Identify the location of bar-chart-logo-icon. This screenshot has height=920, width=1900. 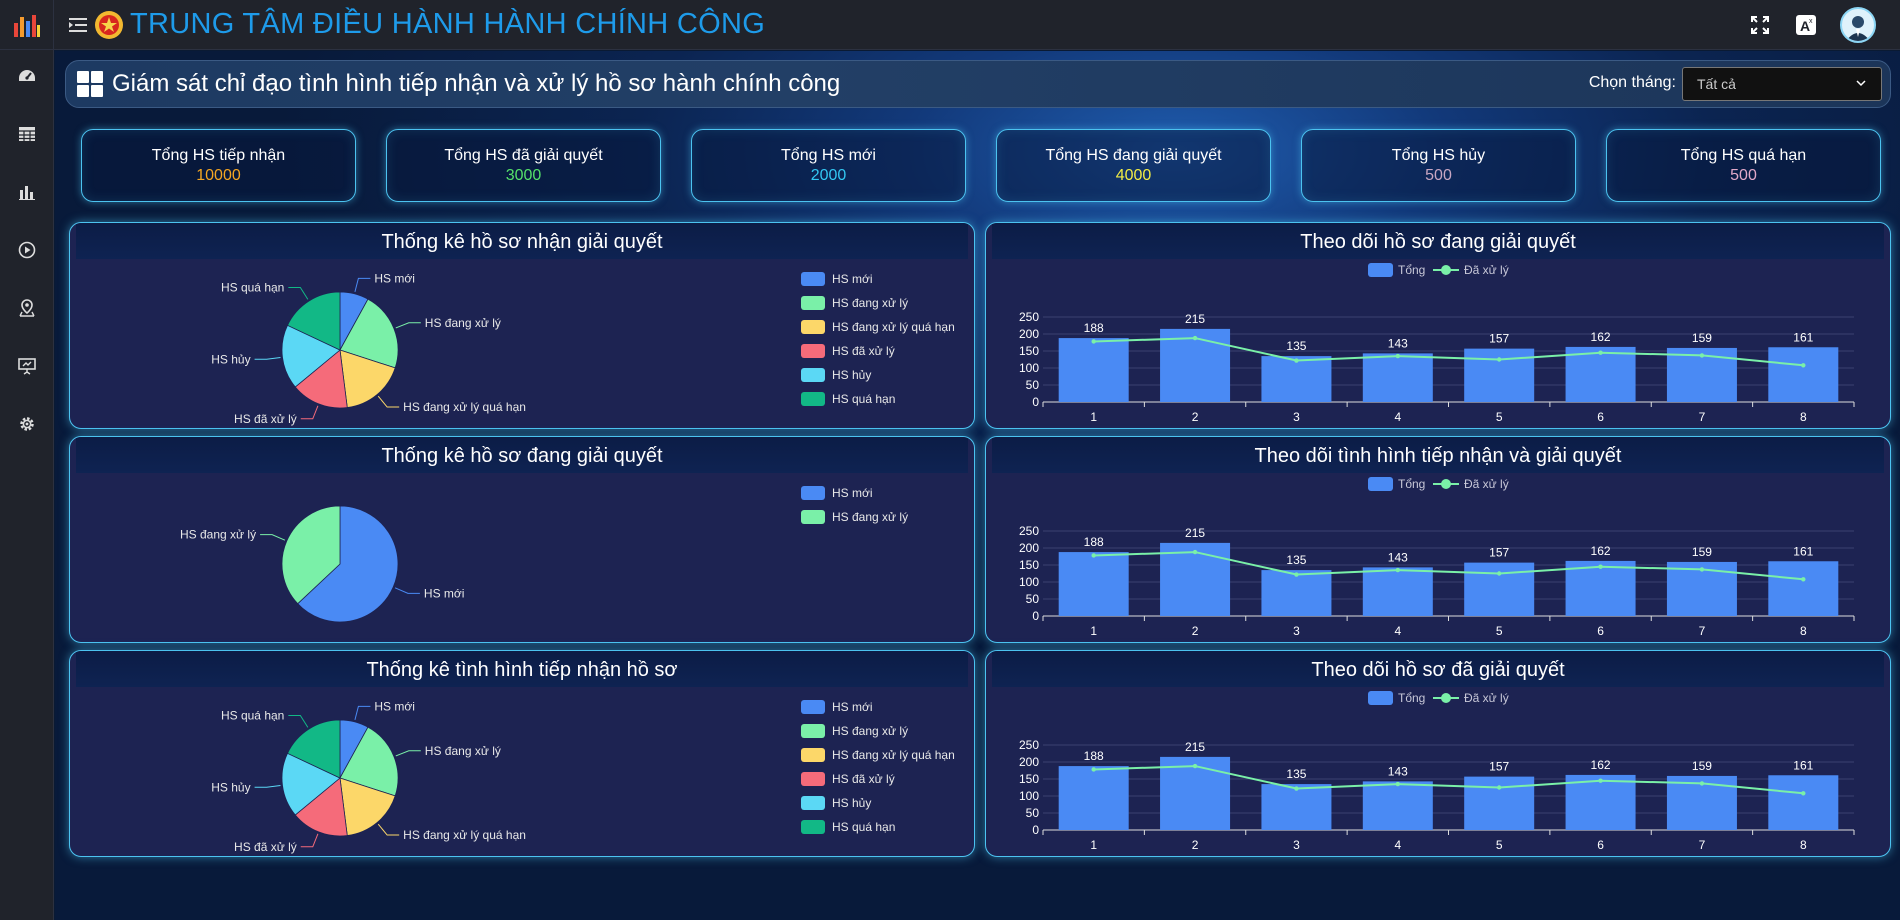
(26, 25).